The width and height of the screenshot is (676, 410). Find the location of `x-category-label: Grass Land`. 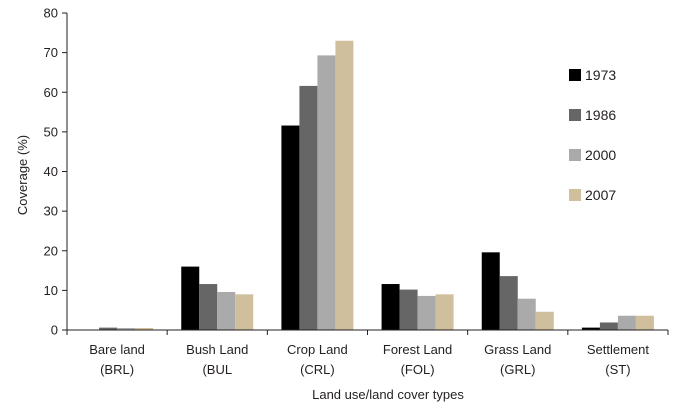

x-category-label: Grass Land is located at coordinates (517, 349).